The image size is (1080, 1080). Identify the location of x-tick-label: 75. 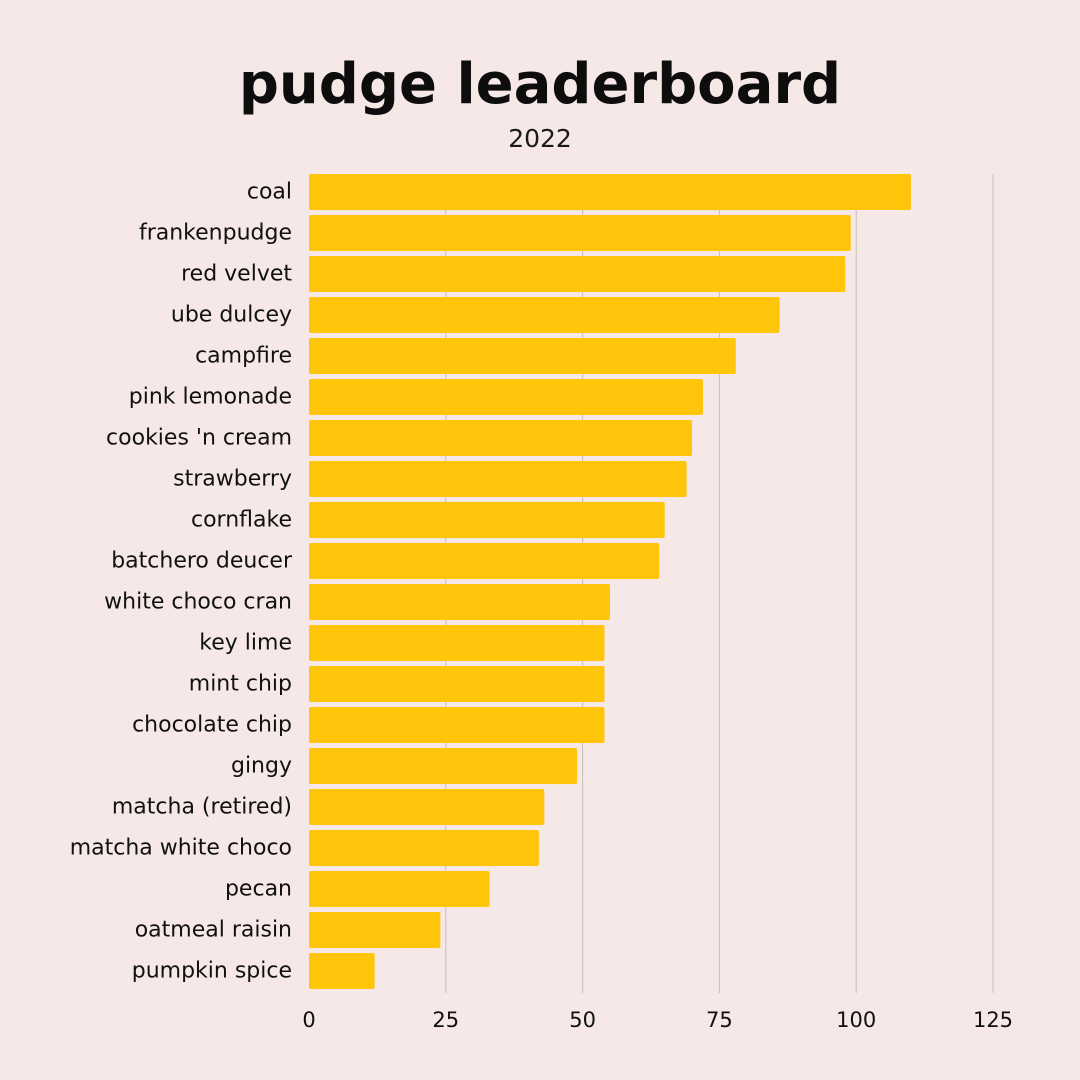
(719, 1020).